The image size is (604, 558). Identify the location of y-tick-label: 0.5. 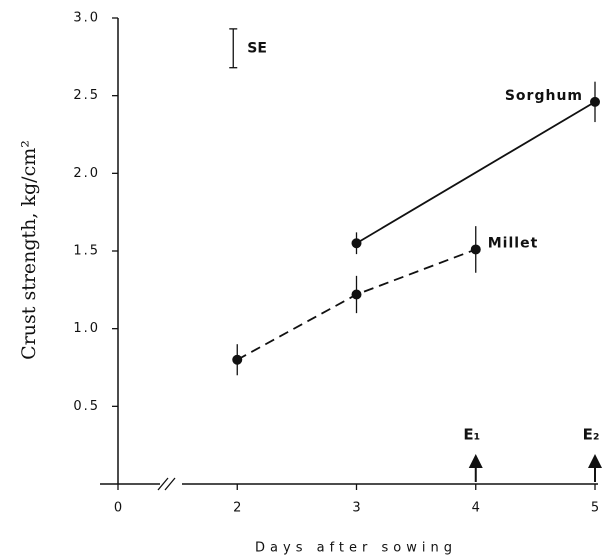
(86, 406).